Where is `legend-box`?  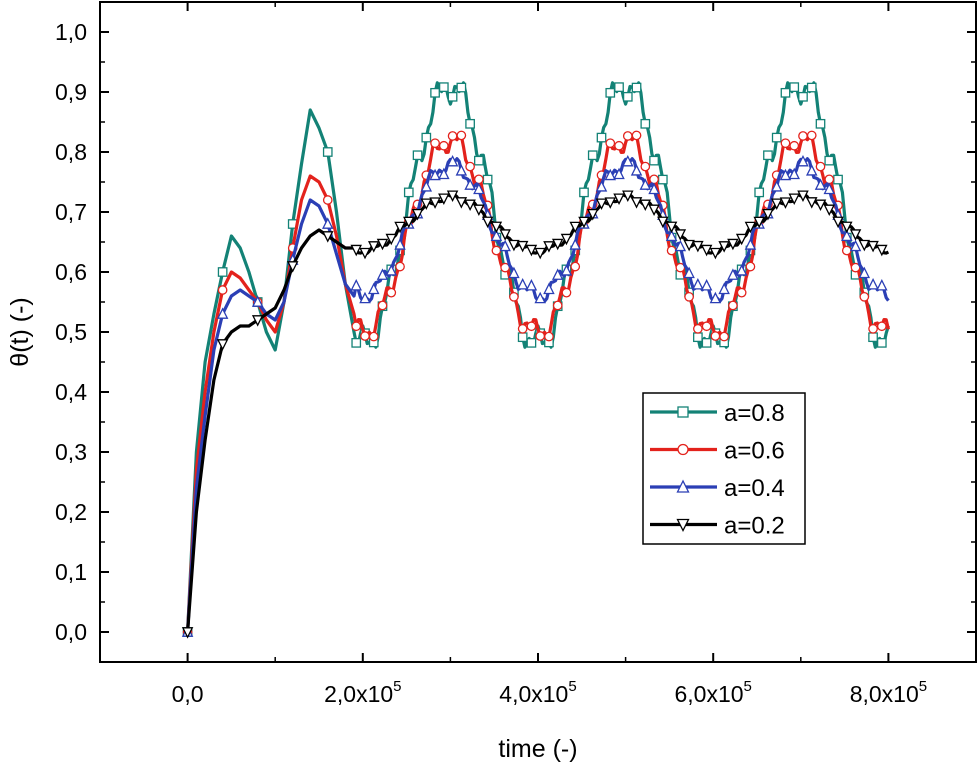 legend-box is located at coordinates (724, 468).